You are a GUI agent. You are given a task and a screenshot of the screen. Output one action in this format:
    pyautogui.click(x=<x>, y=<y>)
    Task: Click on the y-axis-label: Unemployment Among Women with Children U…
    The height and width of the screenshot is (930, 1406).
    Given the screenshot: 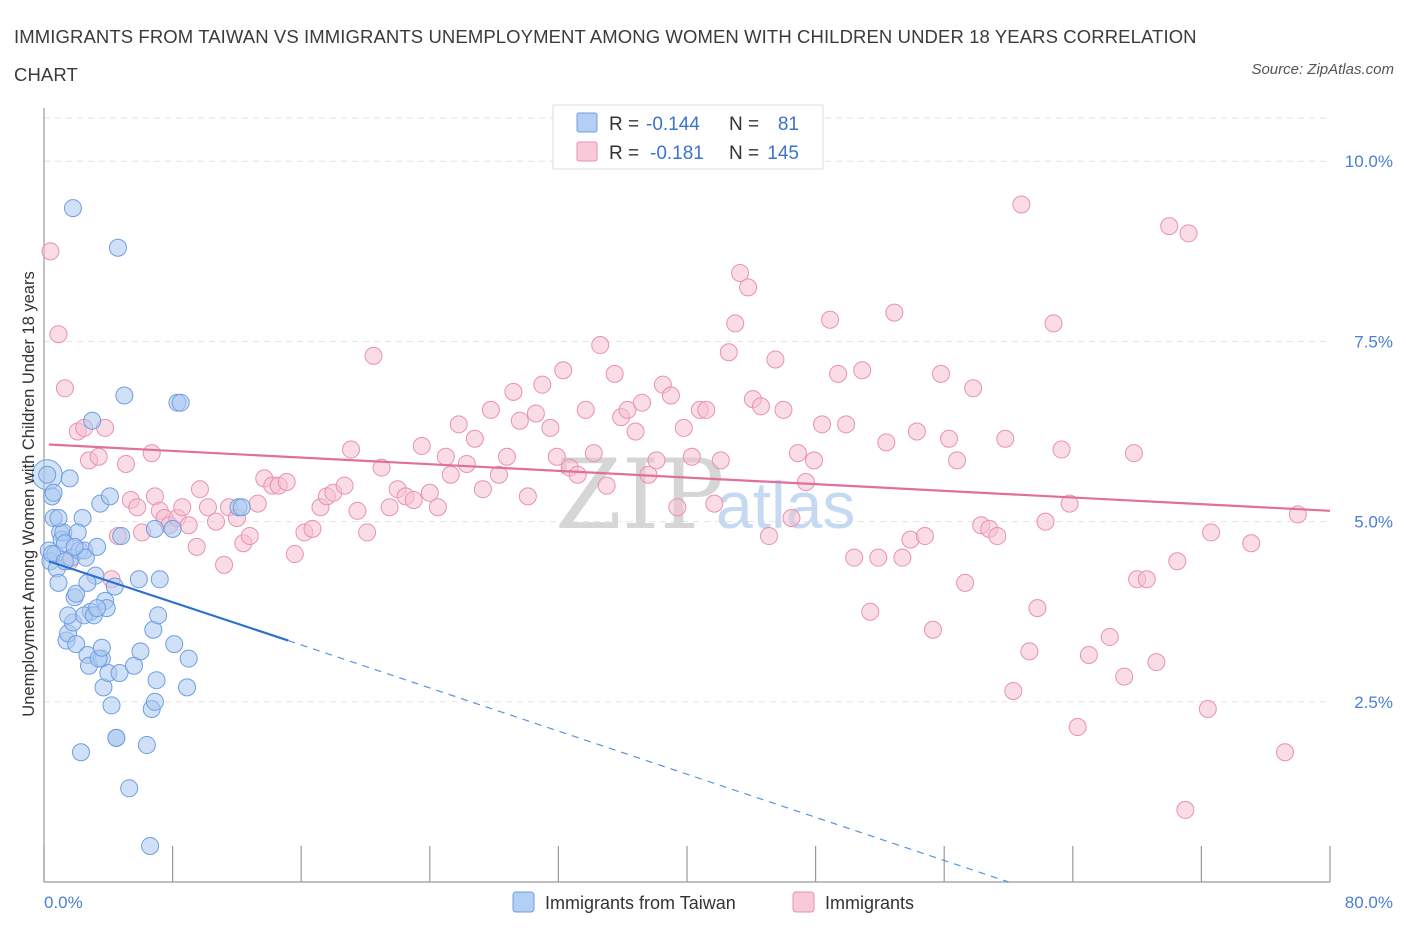 What is the action you would take?
    pyautogui.click(x=29, y=493)
    